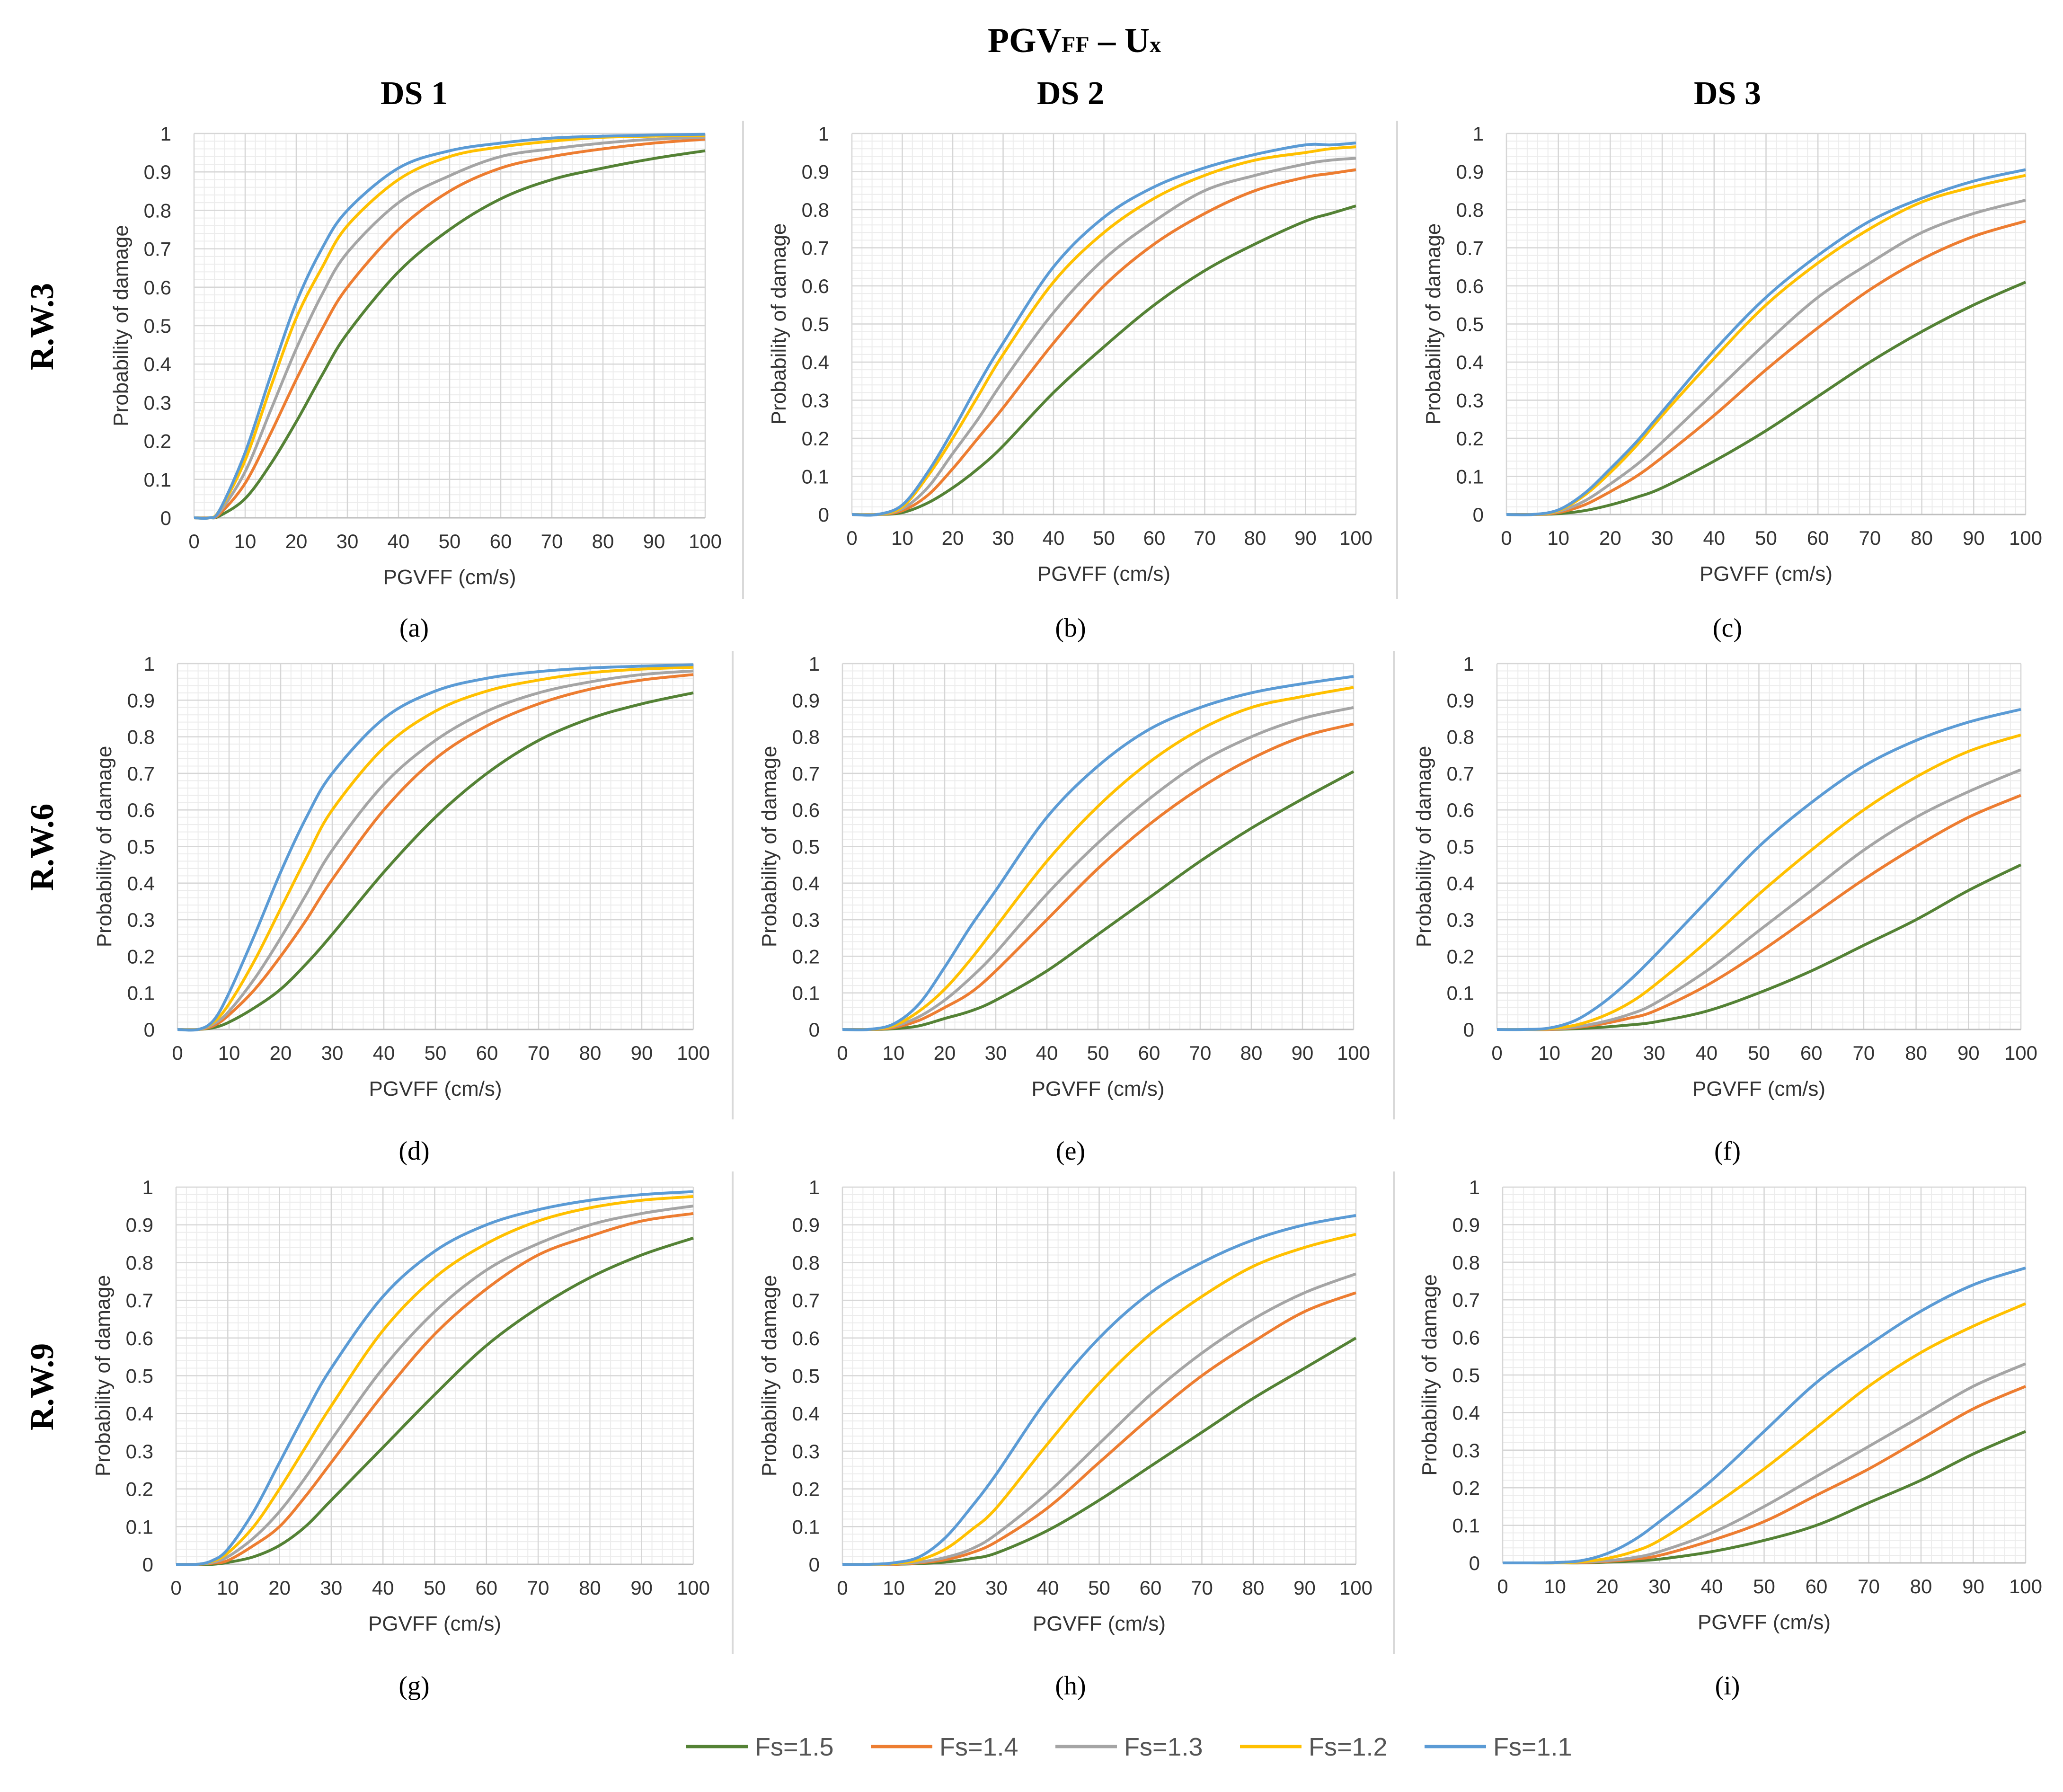  Describe the element at coordinates (1921, 1586) in the screenshot. I see `x-tick-label: 80` at that location.